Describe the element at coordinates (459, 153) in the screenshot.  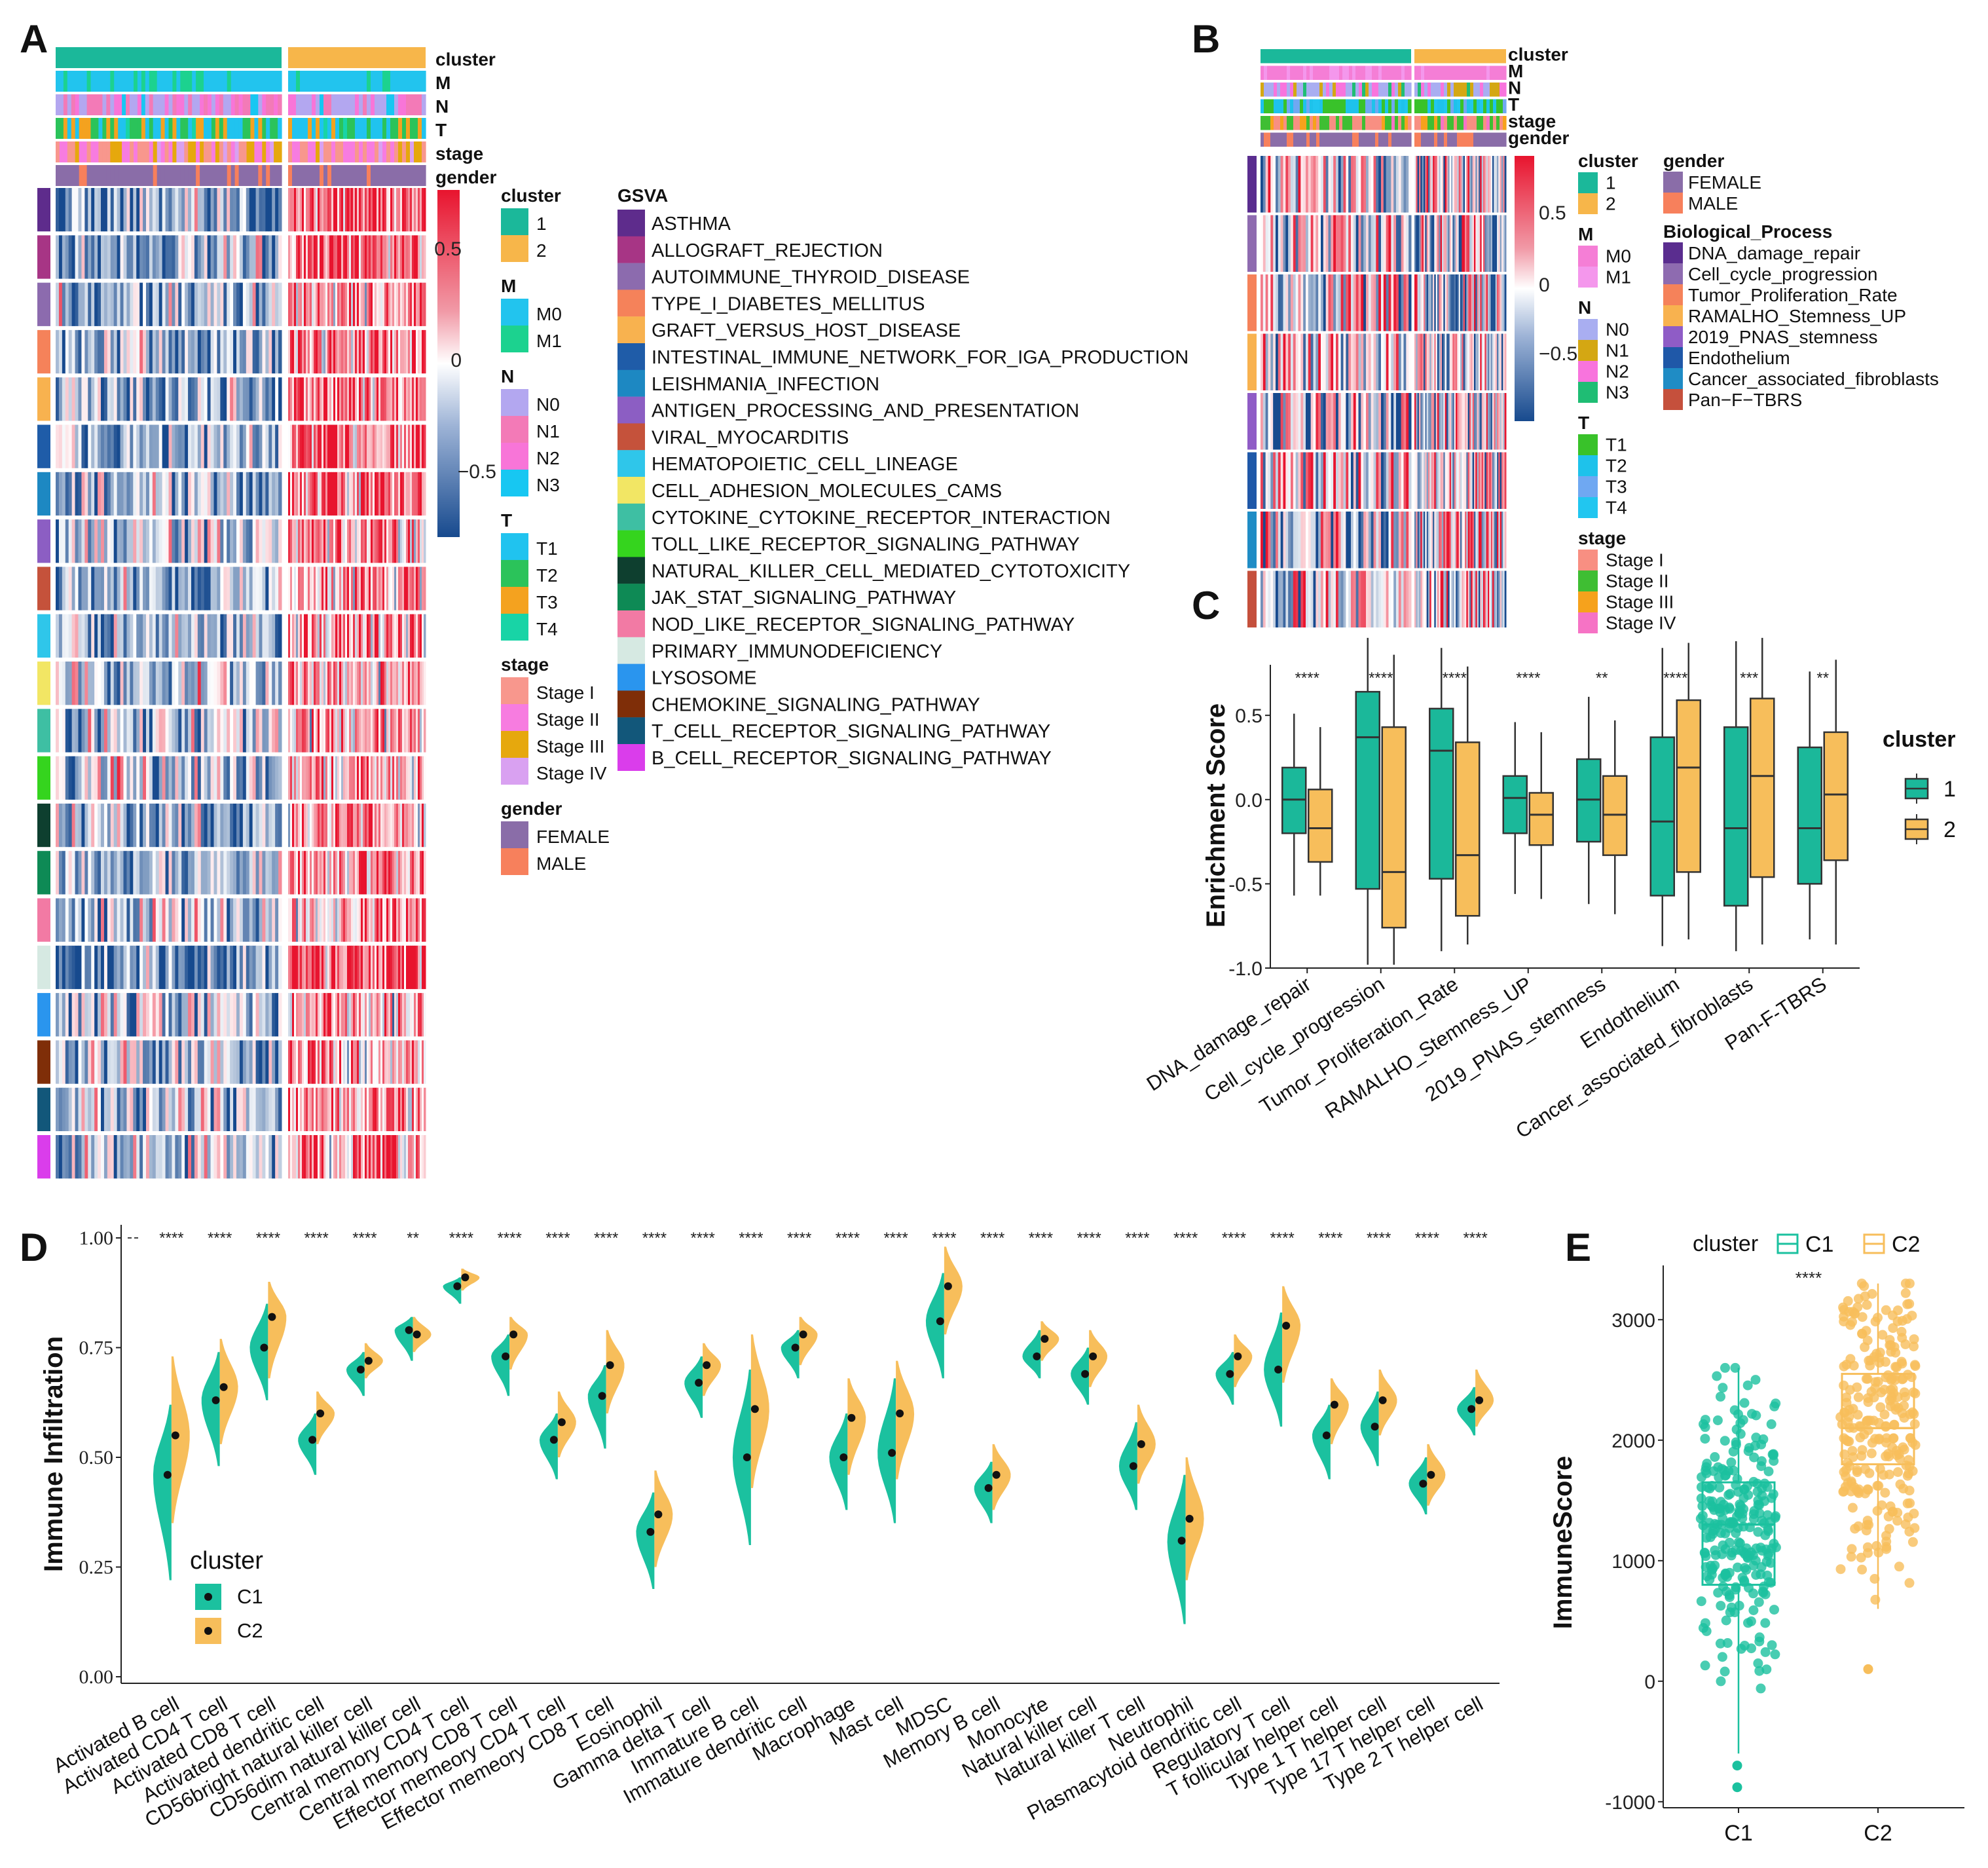
I see `annotation-label-stage: stage` at that location.